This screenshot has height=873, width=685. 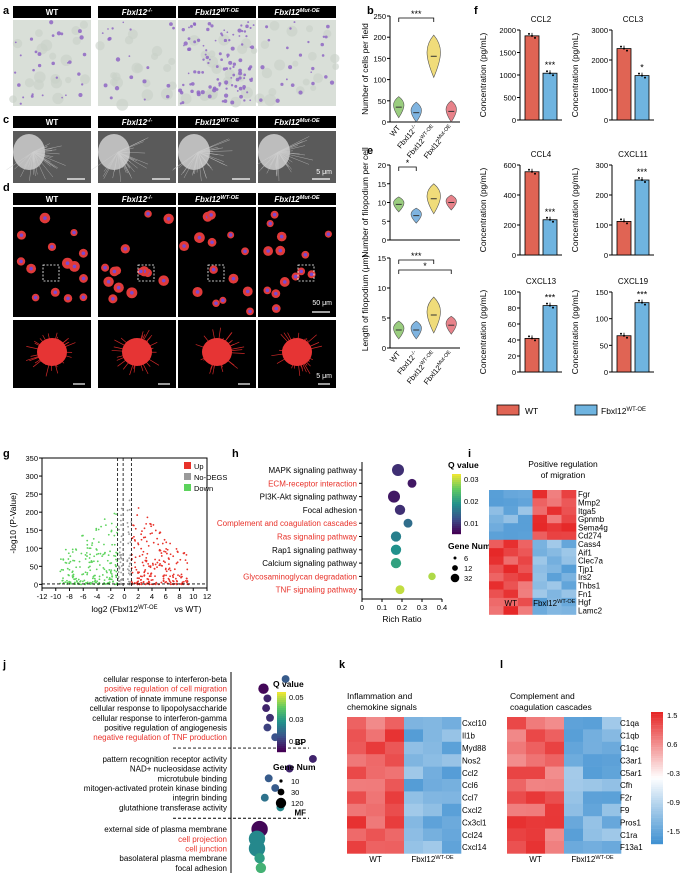 What do you see at coordinates (297, 122) in the screenshot?
I see `column-header-bg-c` at bounding box center [297, 122].